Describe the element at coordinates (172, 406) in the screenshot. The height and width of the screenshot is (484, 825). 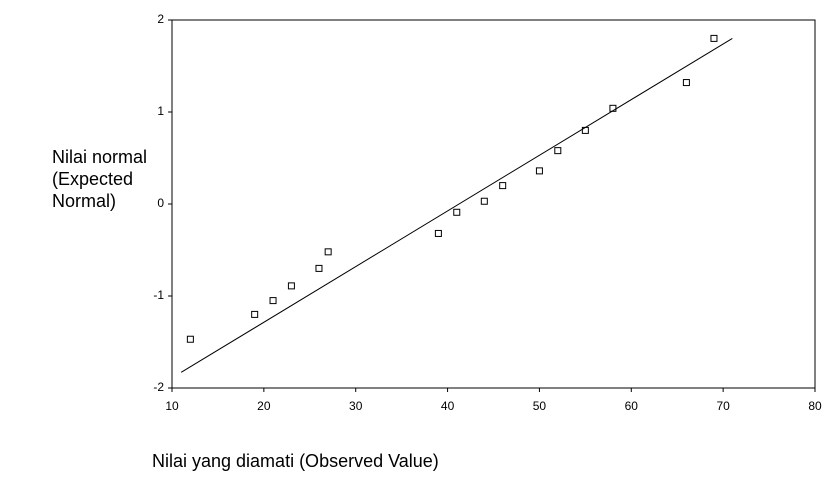
I see `x-tick-label: 10` at that location.